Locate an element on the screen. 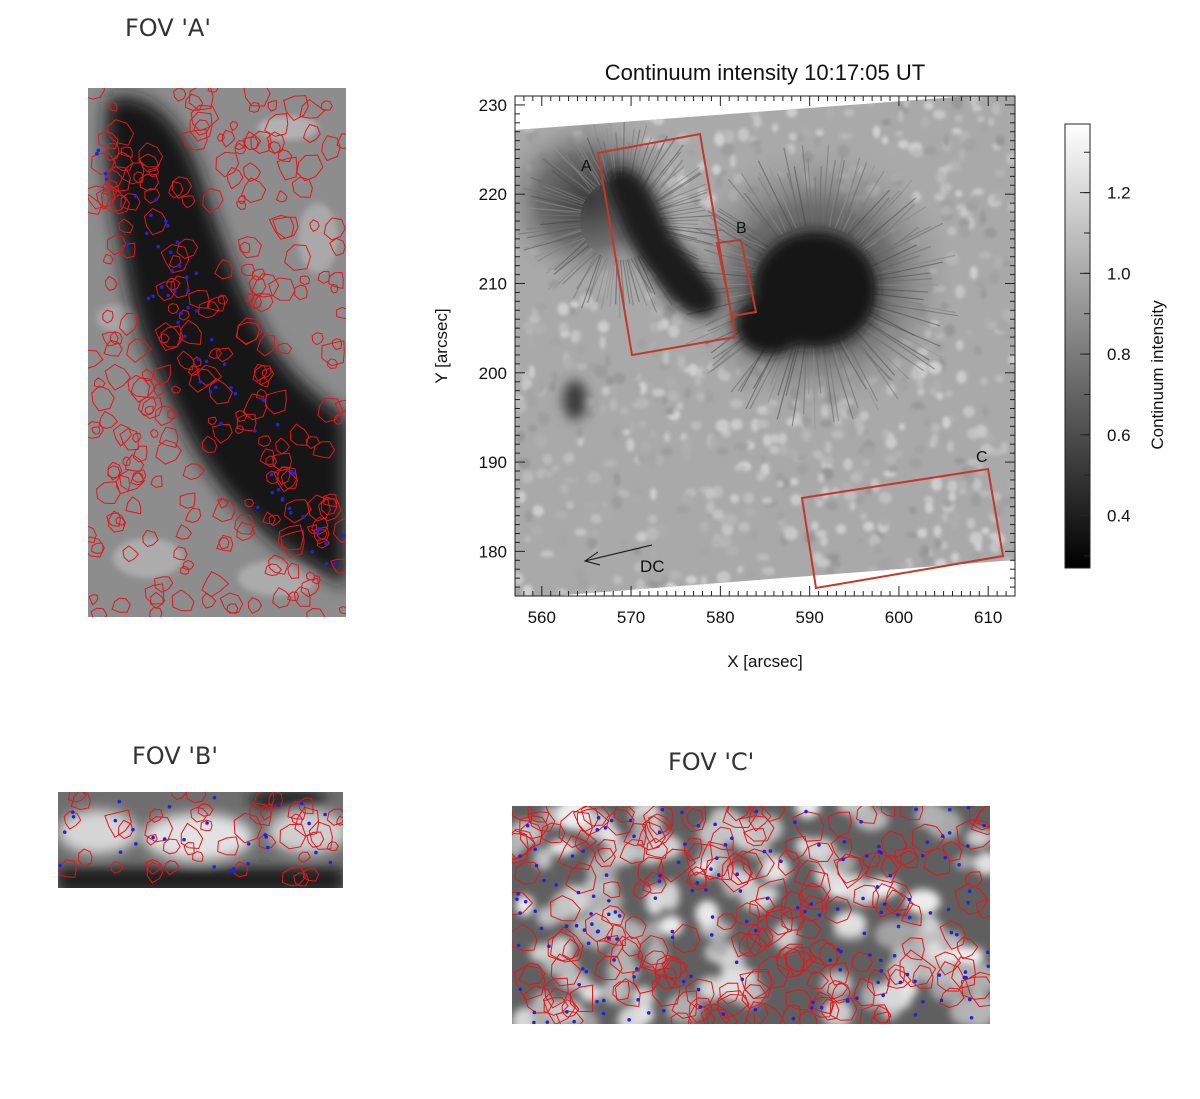  fov-a-image is located at coordinates (217, 352).